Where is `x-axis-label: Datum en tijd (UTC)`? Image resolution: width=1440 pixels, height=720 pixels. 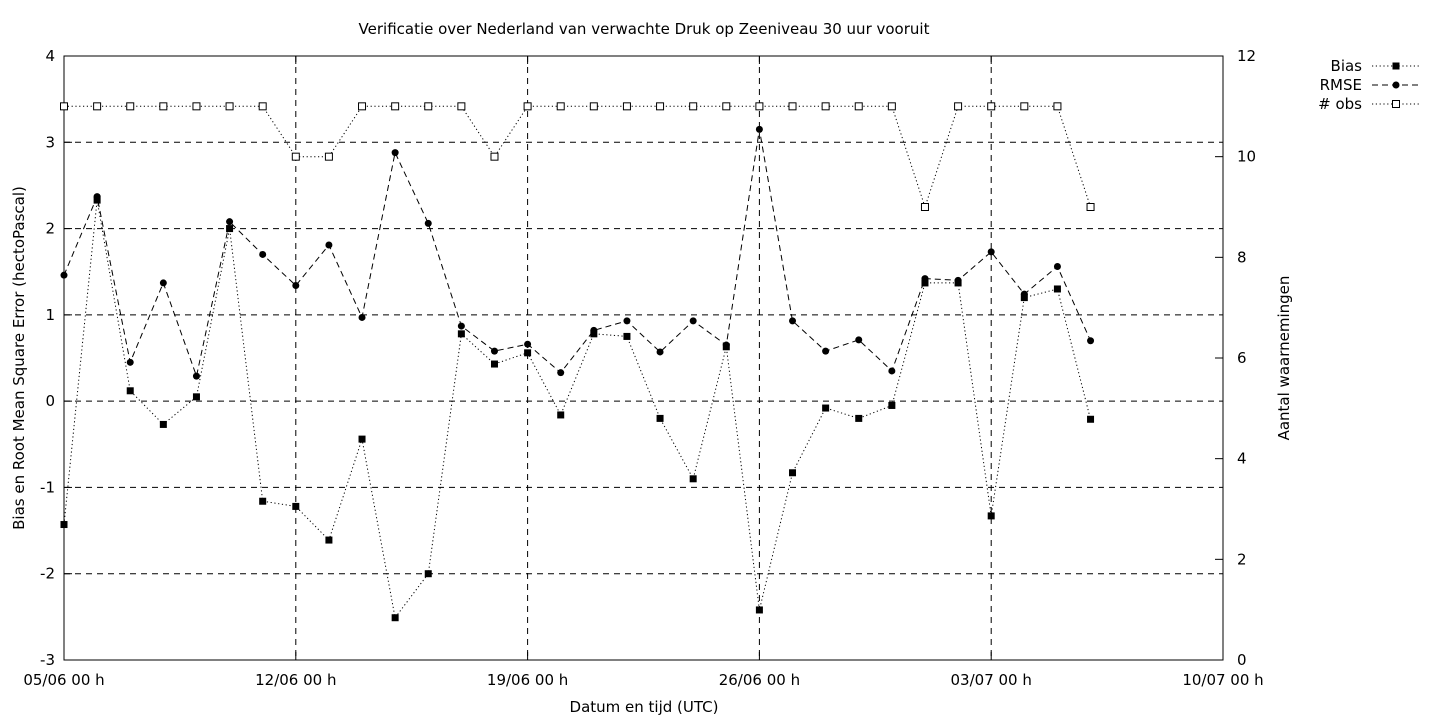 x-axis-label: Datum en tijd (UTC) is located at coordinates (644, 707).